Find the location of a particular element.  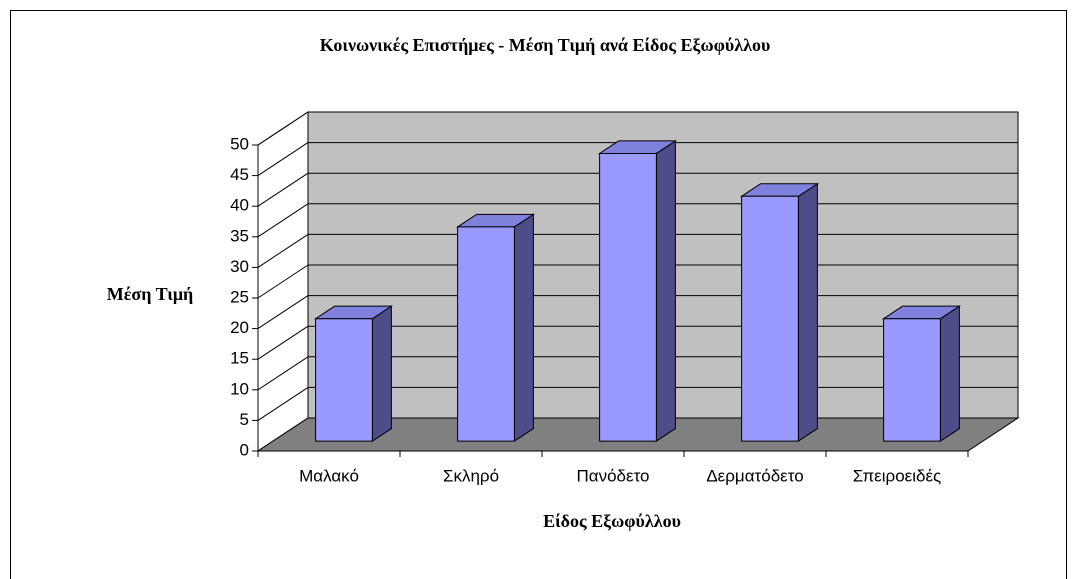

y-axis-label: Μέση Τιμή is located at coordinates (150, 294).